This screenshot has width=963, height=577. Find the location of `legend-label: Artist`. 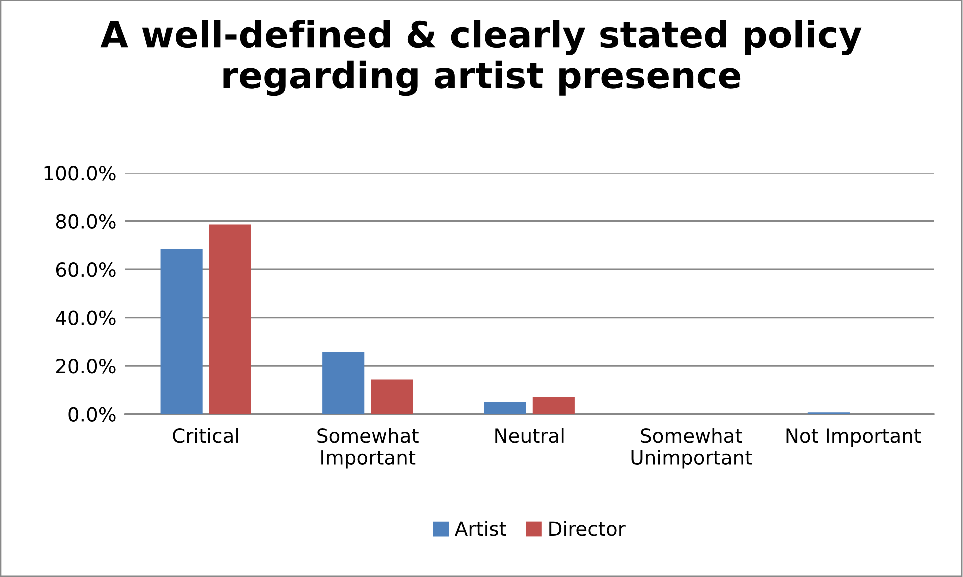

legend-label: Artist is located at coordinates (480, 528).